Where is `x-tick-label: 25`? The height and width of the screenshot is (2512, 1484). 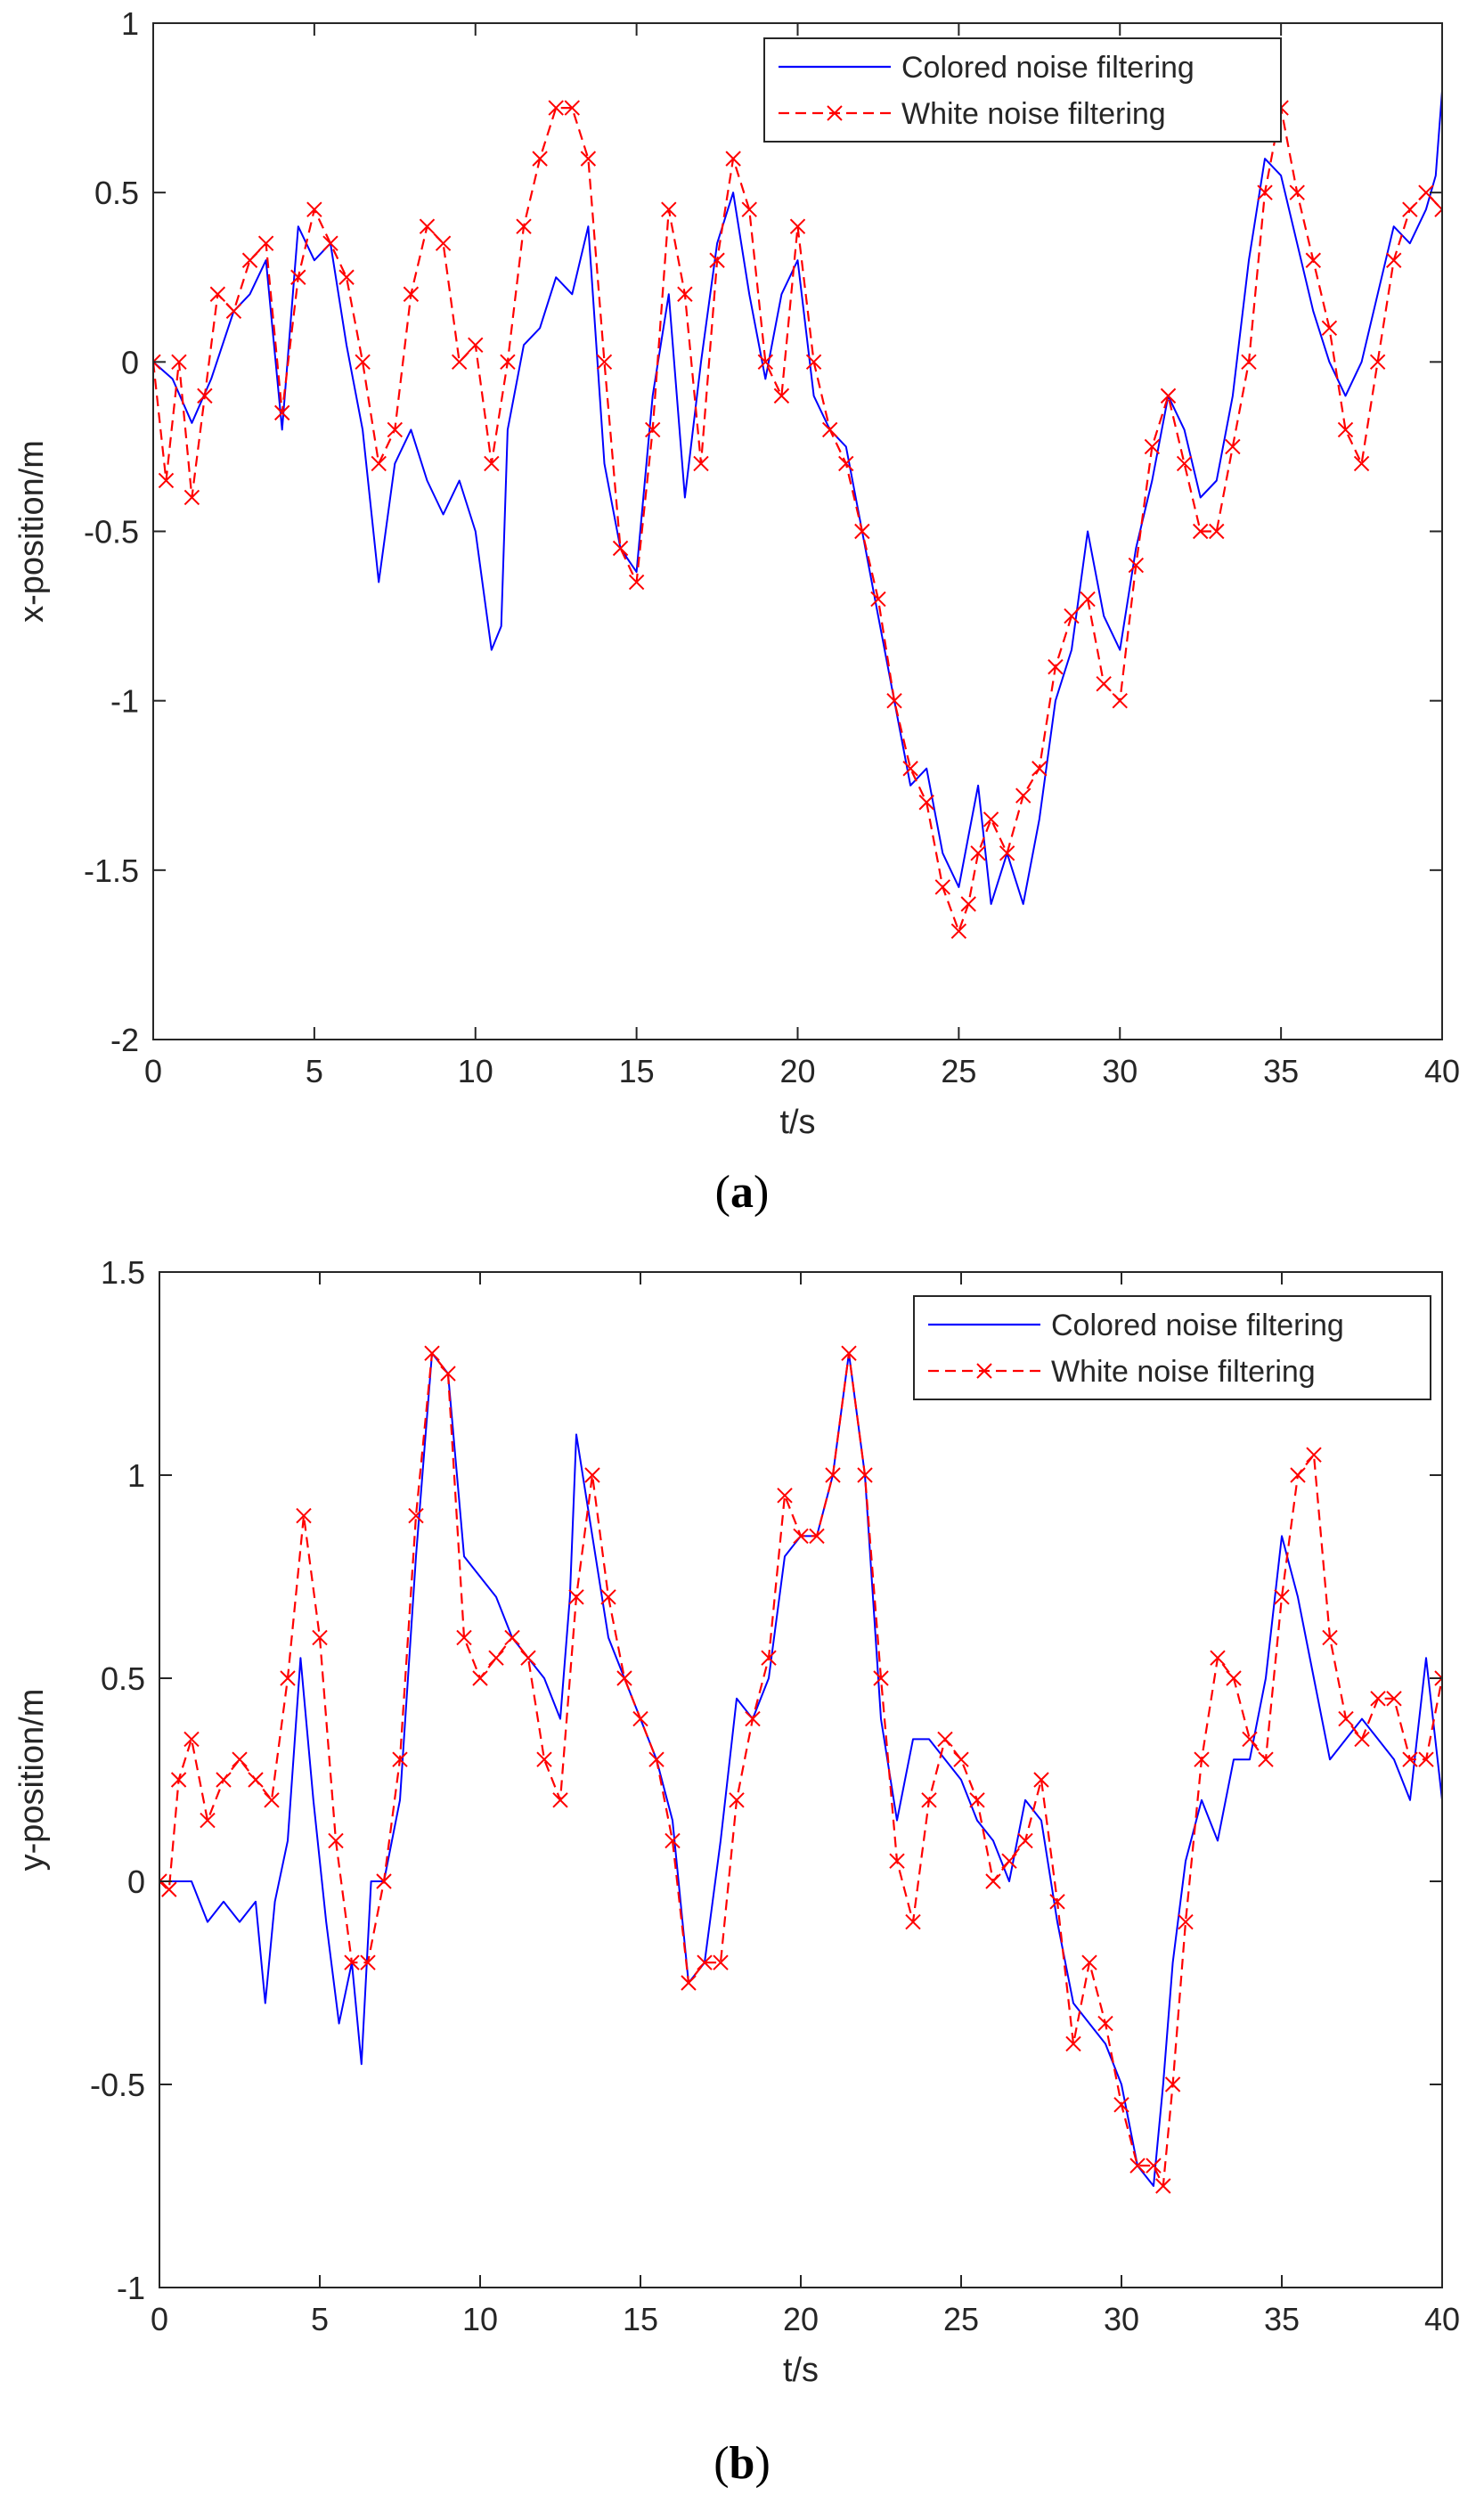
x-tick-label: 25 is located at coordinates (961, 2319).